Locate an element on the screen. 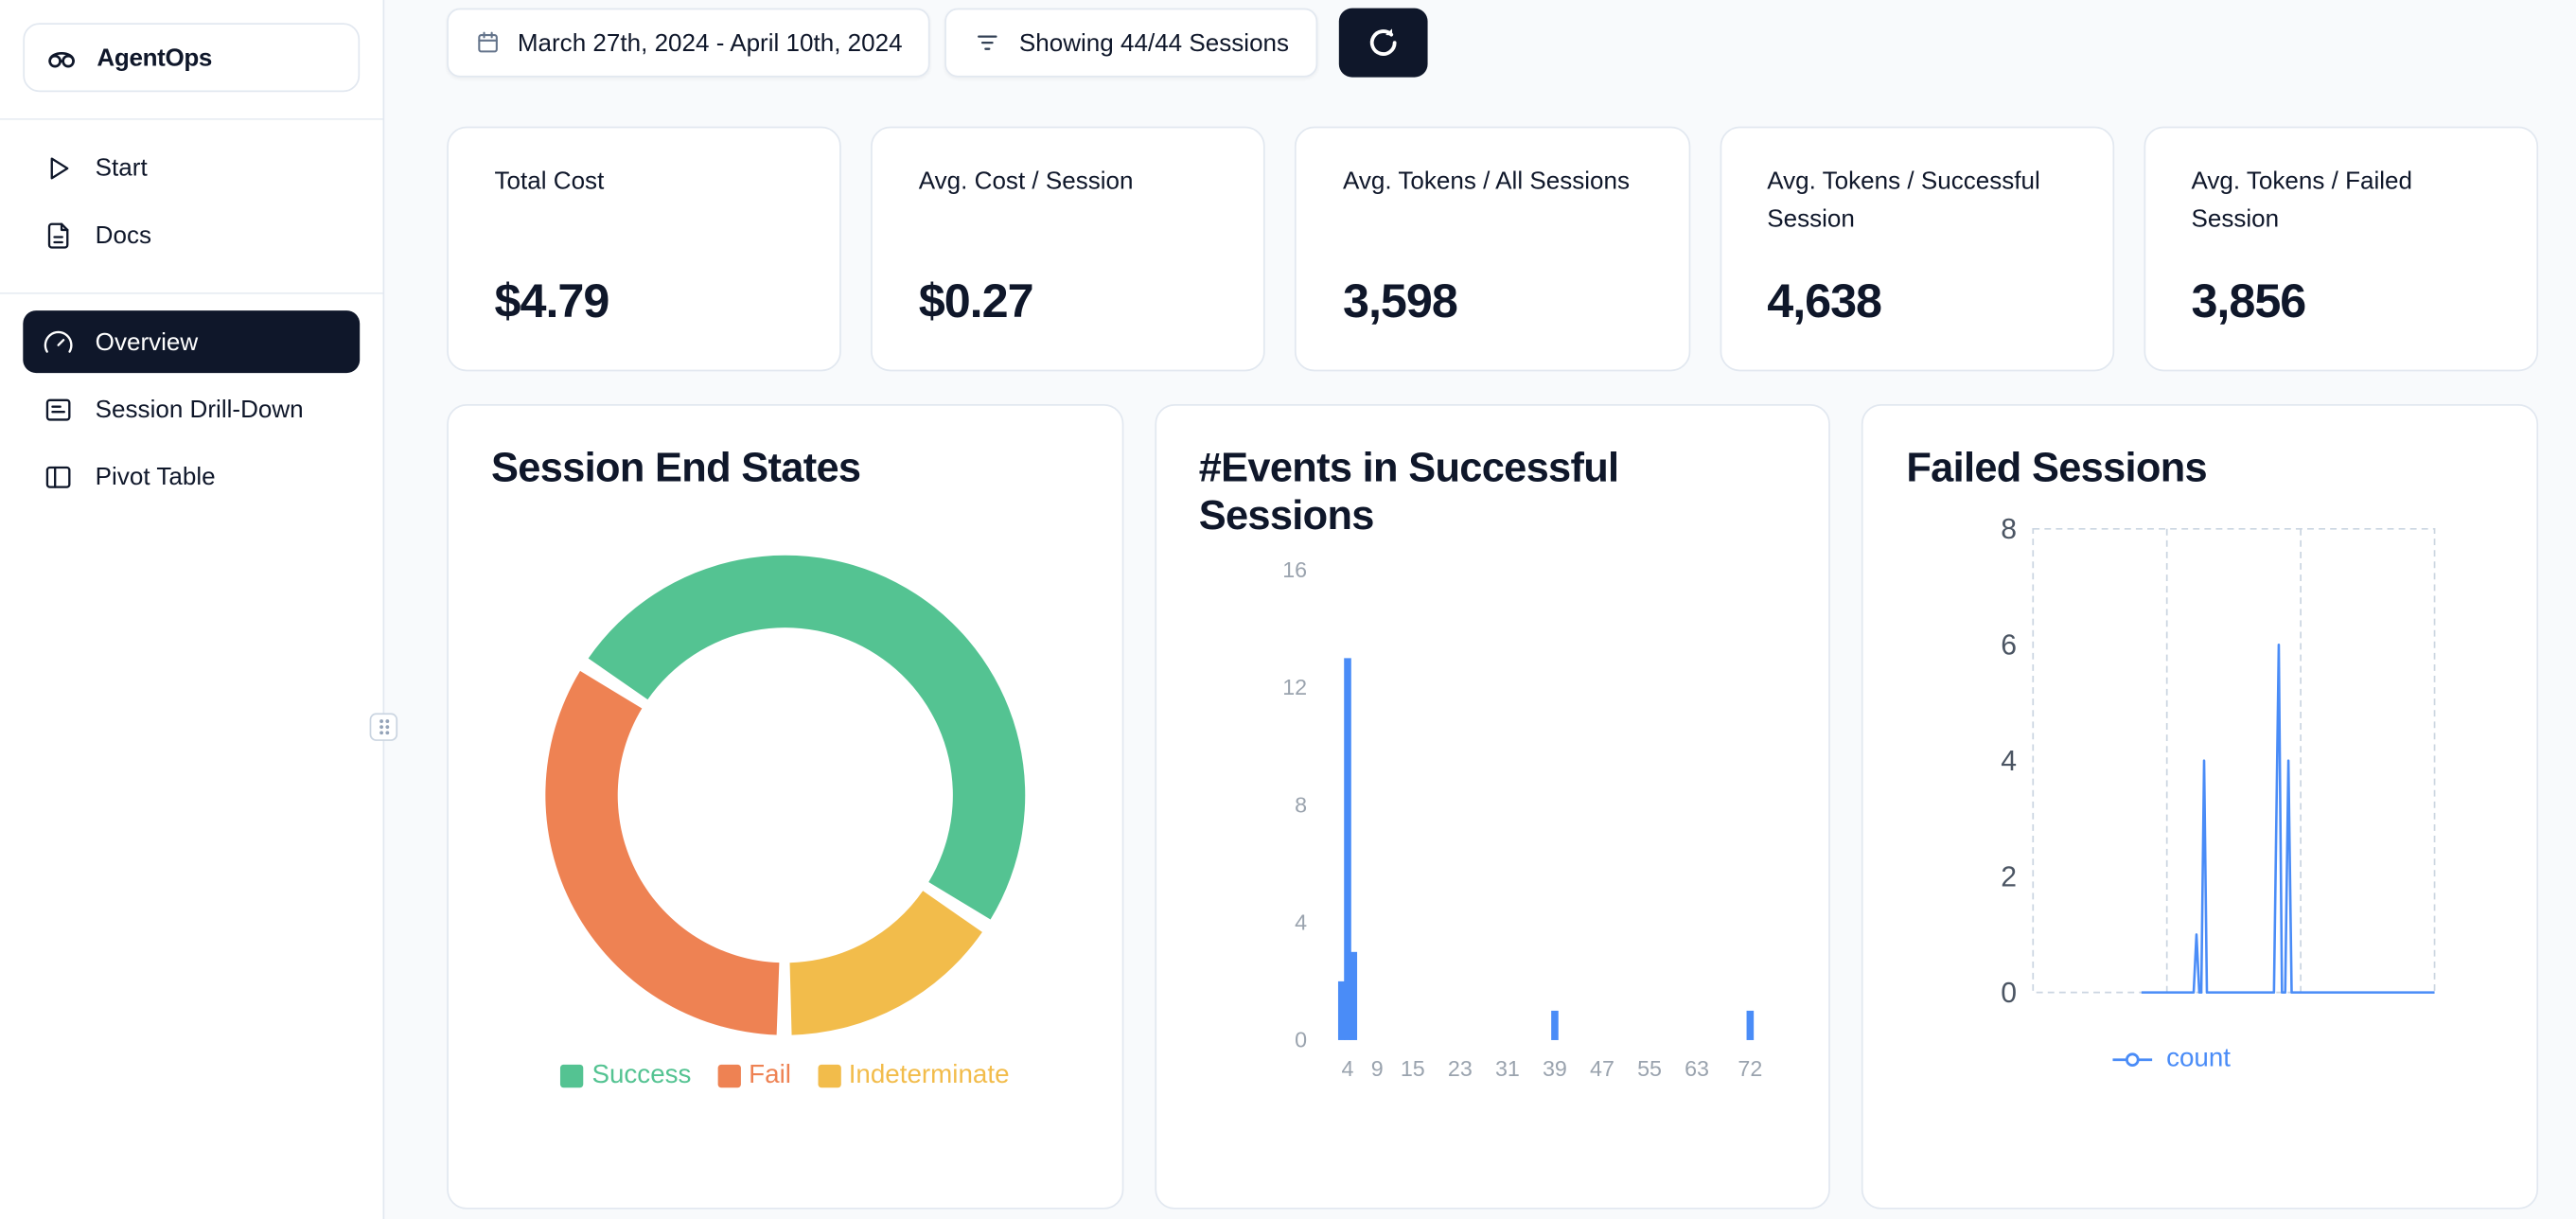  sidebar-item-label: Pivot Table is located at coordinates (155, 476).